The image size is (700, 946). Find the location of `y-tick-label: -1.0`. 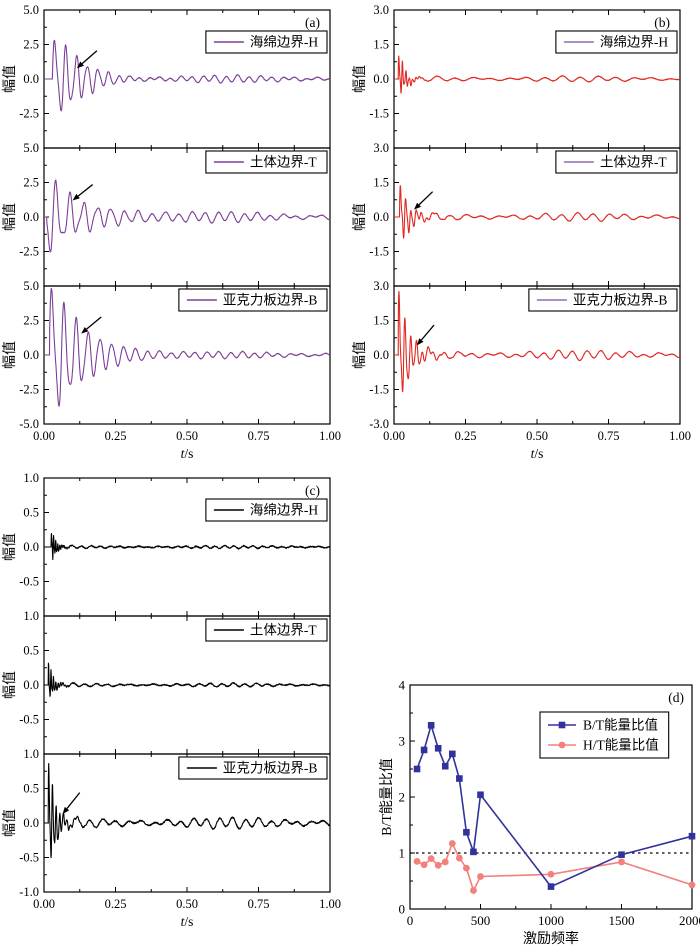

y-tick-label: -1.0 is located at coordinates (29, 892).